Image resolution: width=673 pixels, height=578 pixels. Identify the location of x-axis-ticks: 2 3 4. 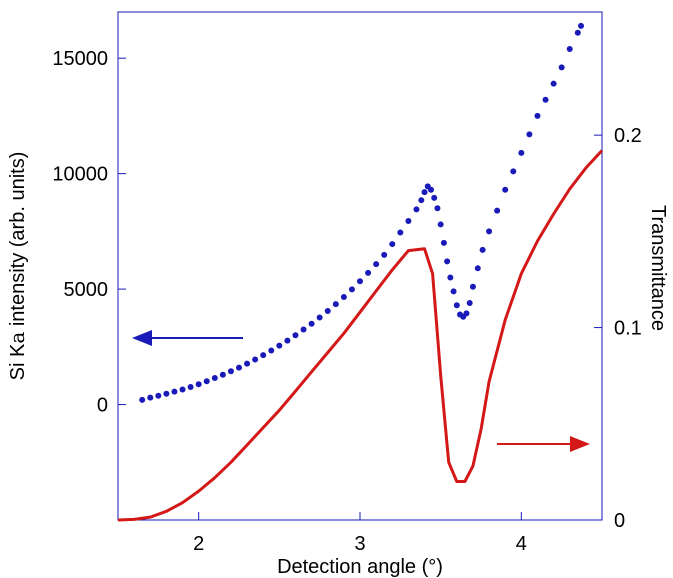
(360, 533).